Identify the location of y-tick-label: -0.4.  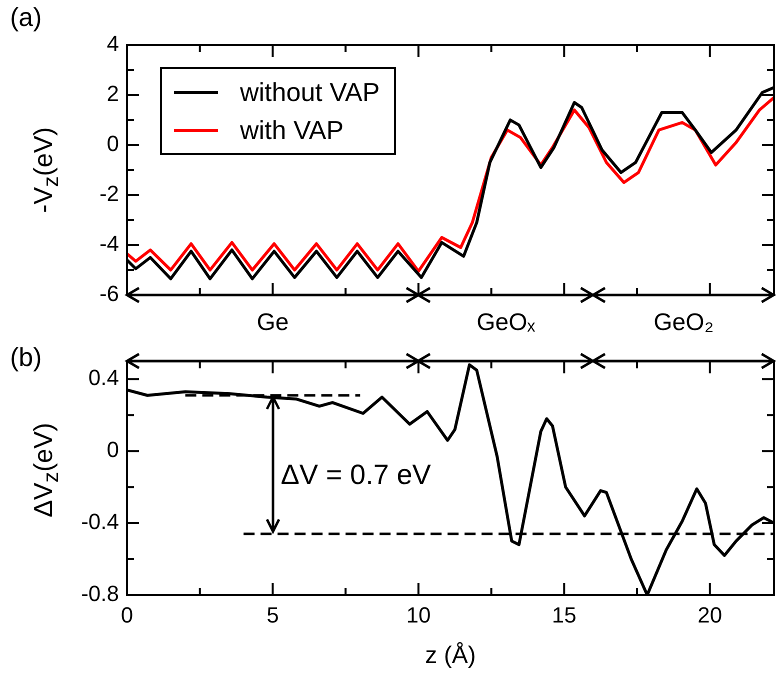
(100, 521).